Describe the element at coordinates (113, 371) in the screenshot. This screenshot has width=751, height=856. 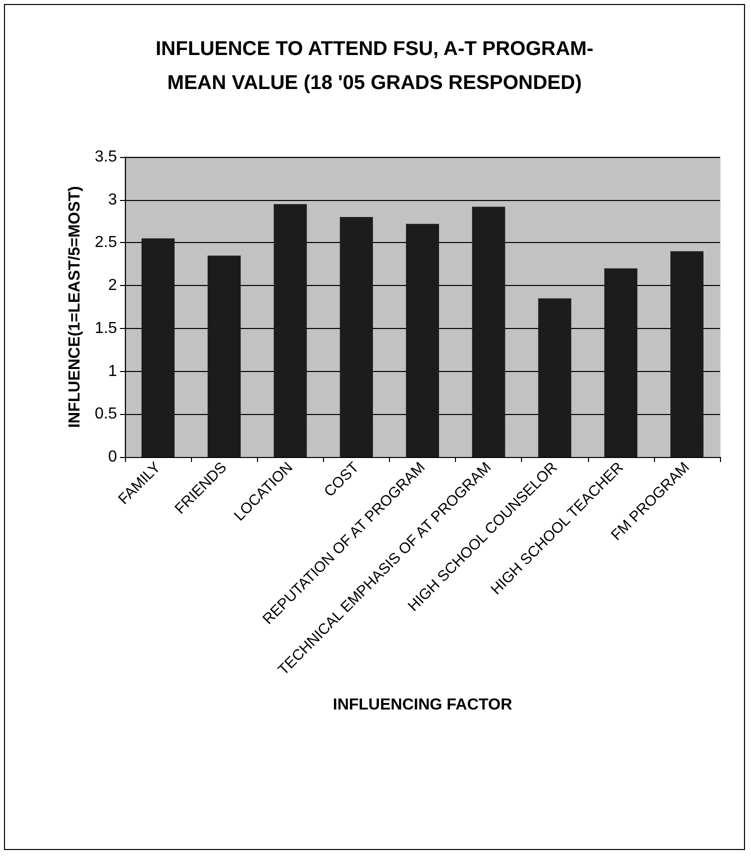
I see `y-tick-label: 1` at that location.